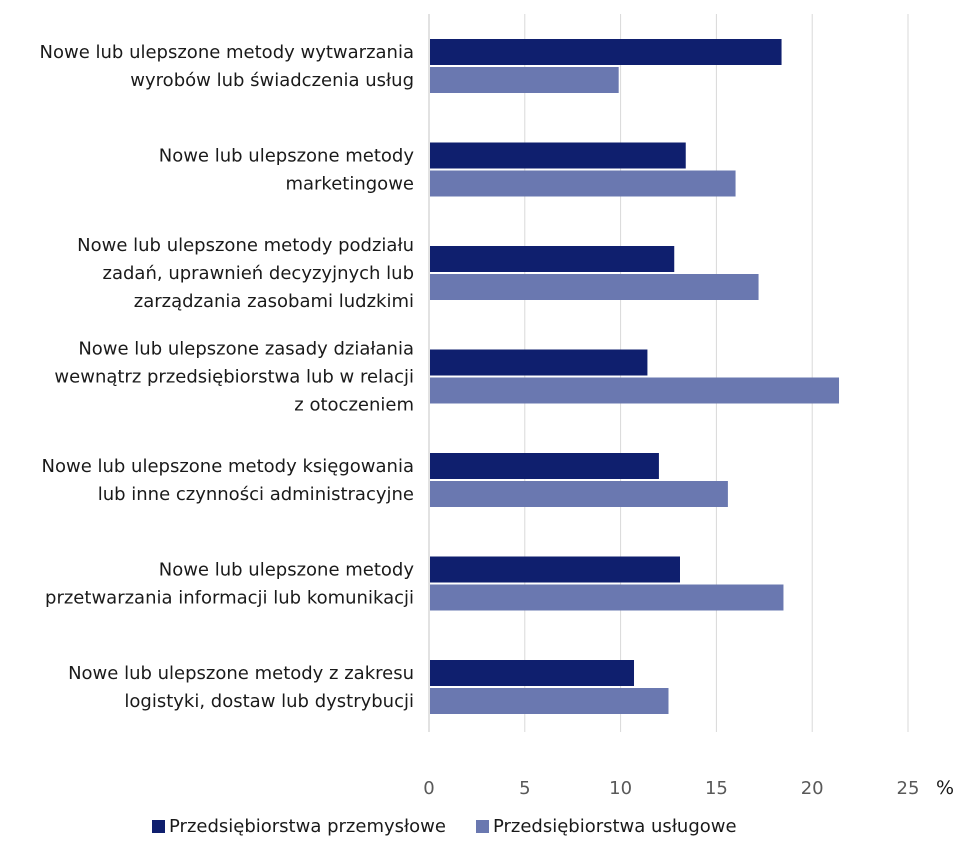 The image size is (955, 848). I want to click on category-label-line: Nowe lub ulepszone metody z zakresu, so click(241, 673).